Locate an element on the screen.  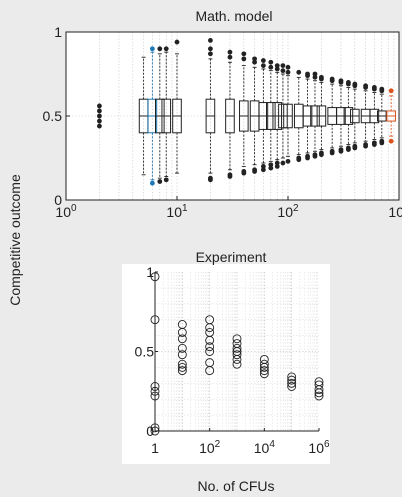
experiment-xlabel: No. of CFUs is located at coordinates (235, 486).